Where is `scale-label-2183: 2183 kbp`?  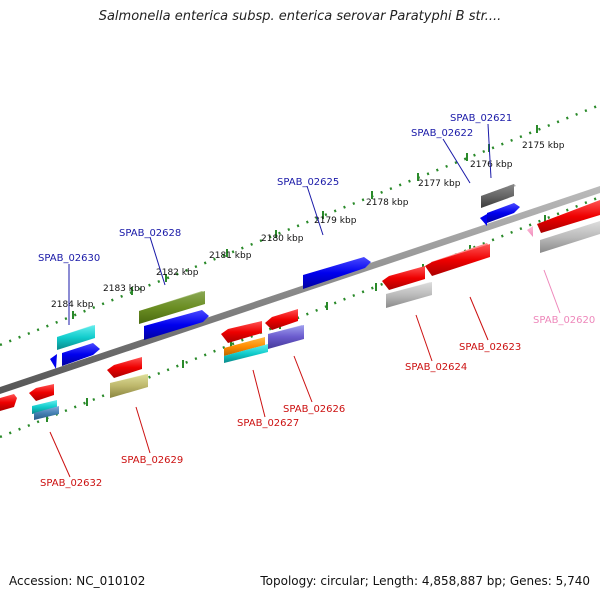
scale-label-2183: 2183 kbp is located at coordinates (124, 289).